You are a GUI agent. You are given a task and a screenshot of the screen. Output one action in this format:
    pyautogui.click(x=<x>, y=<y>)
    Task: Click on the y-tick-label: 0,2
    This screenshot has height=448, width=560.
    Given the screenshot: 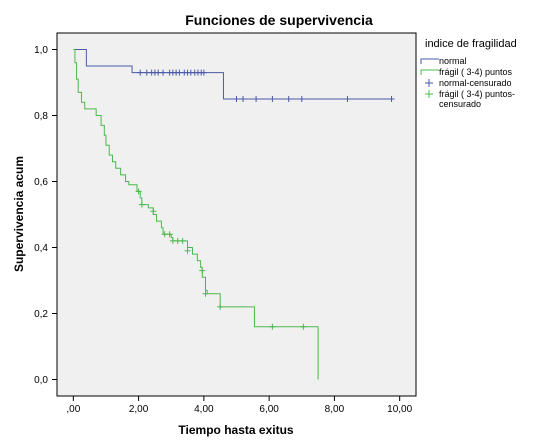 What is the action you would take?
    pyautogui.click(x=41, y=314)
    